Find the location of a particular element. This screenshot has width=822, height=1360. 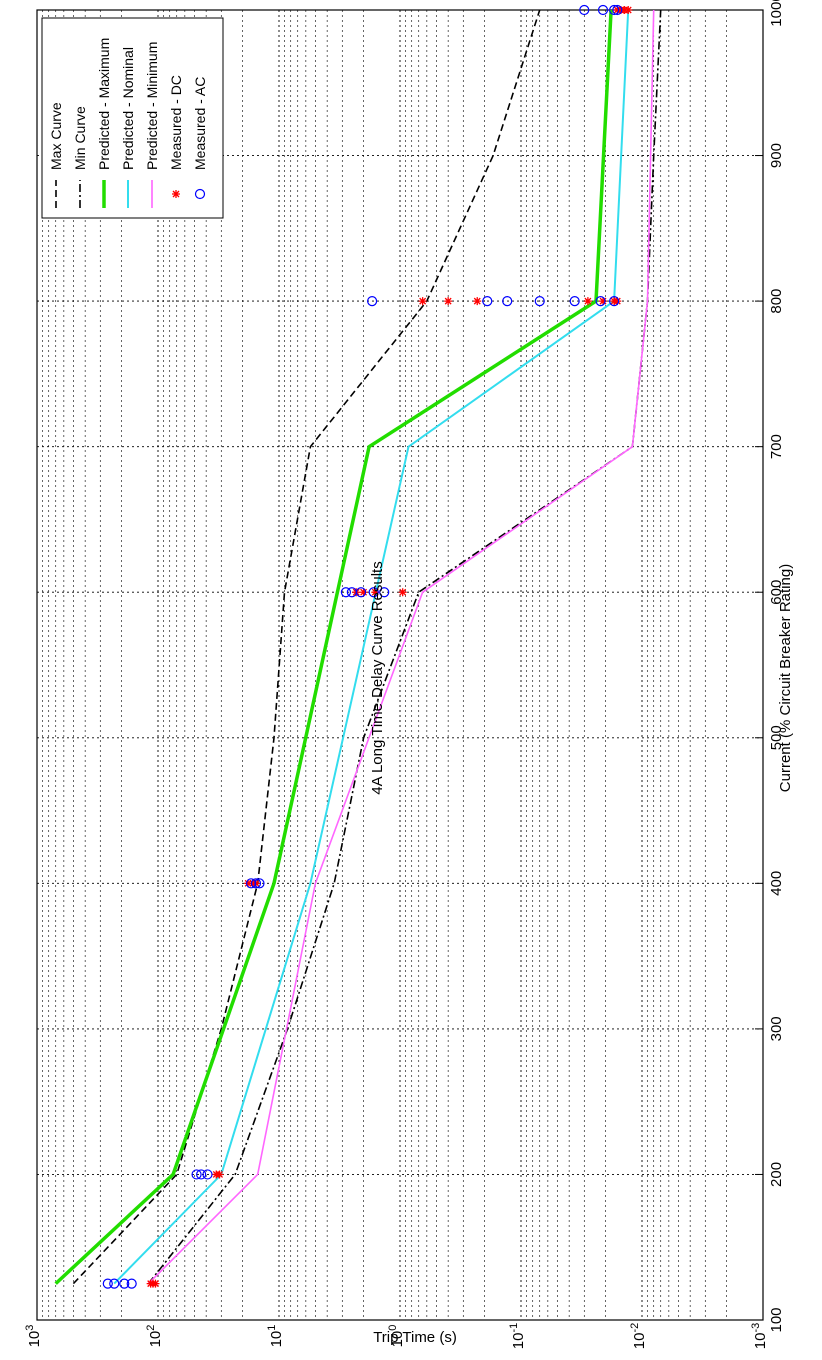

legend-box is located at coordinates (132, 118).